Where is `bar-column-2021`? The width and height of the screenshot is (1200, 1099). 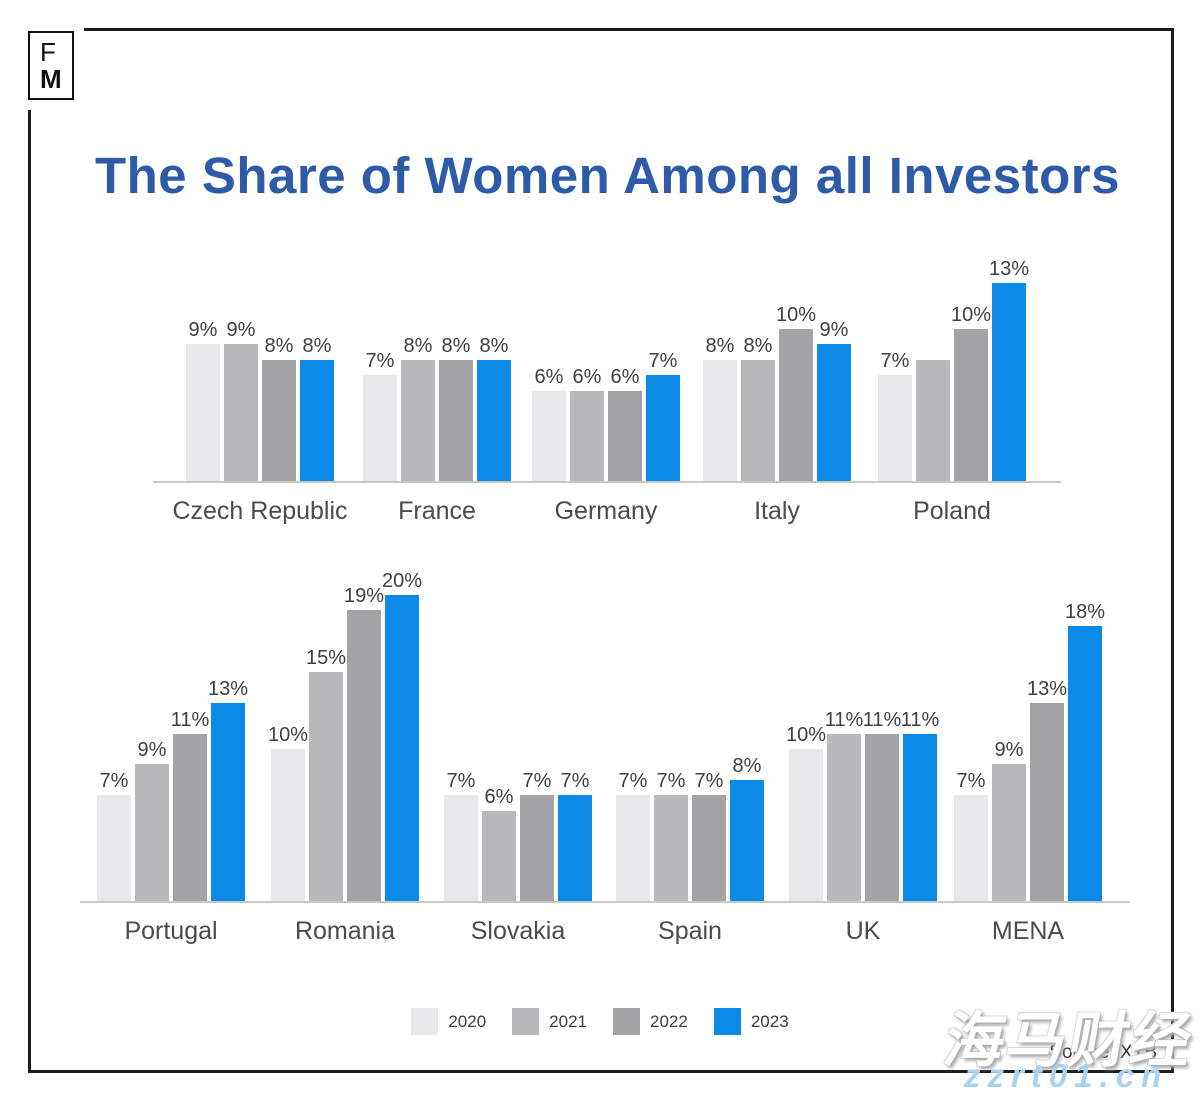 bar-column-2021 is located at coordinates (933, 419).